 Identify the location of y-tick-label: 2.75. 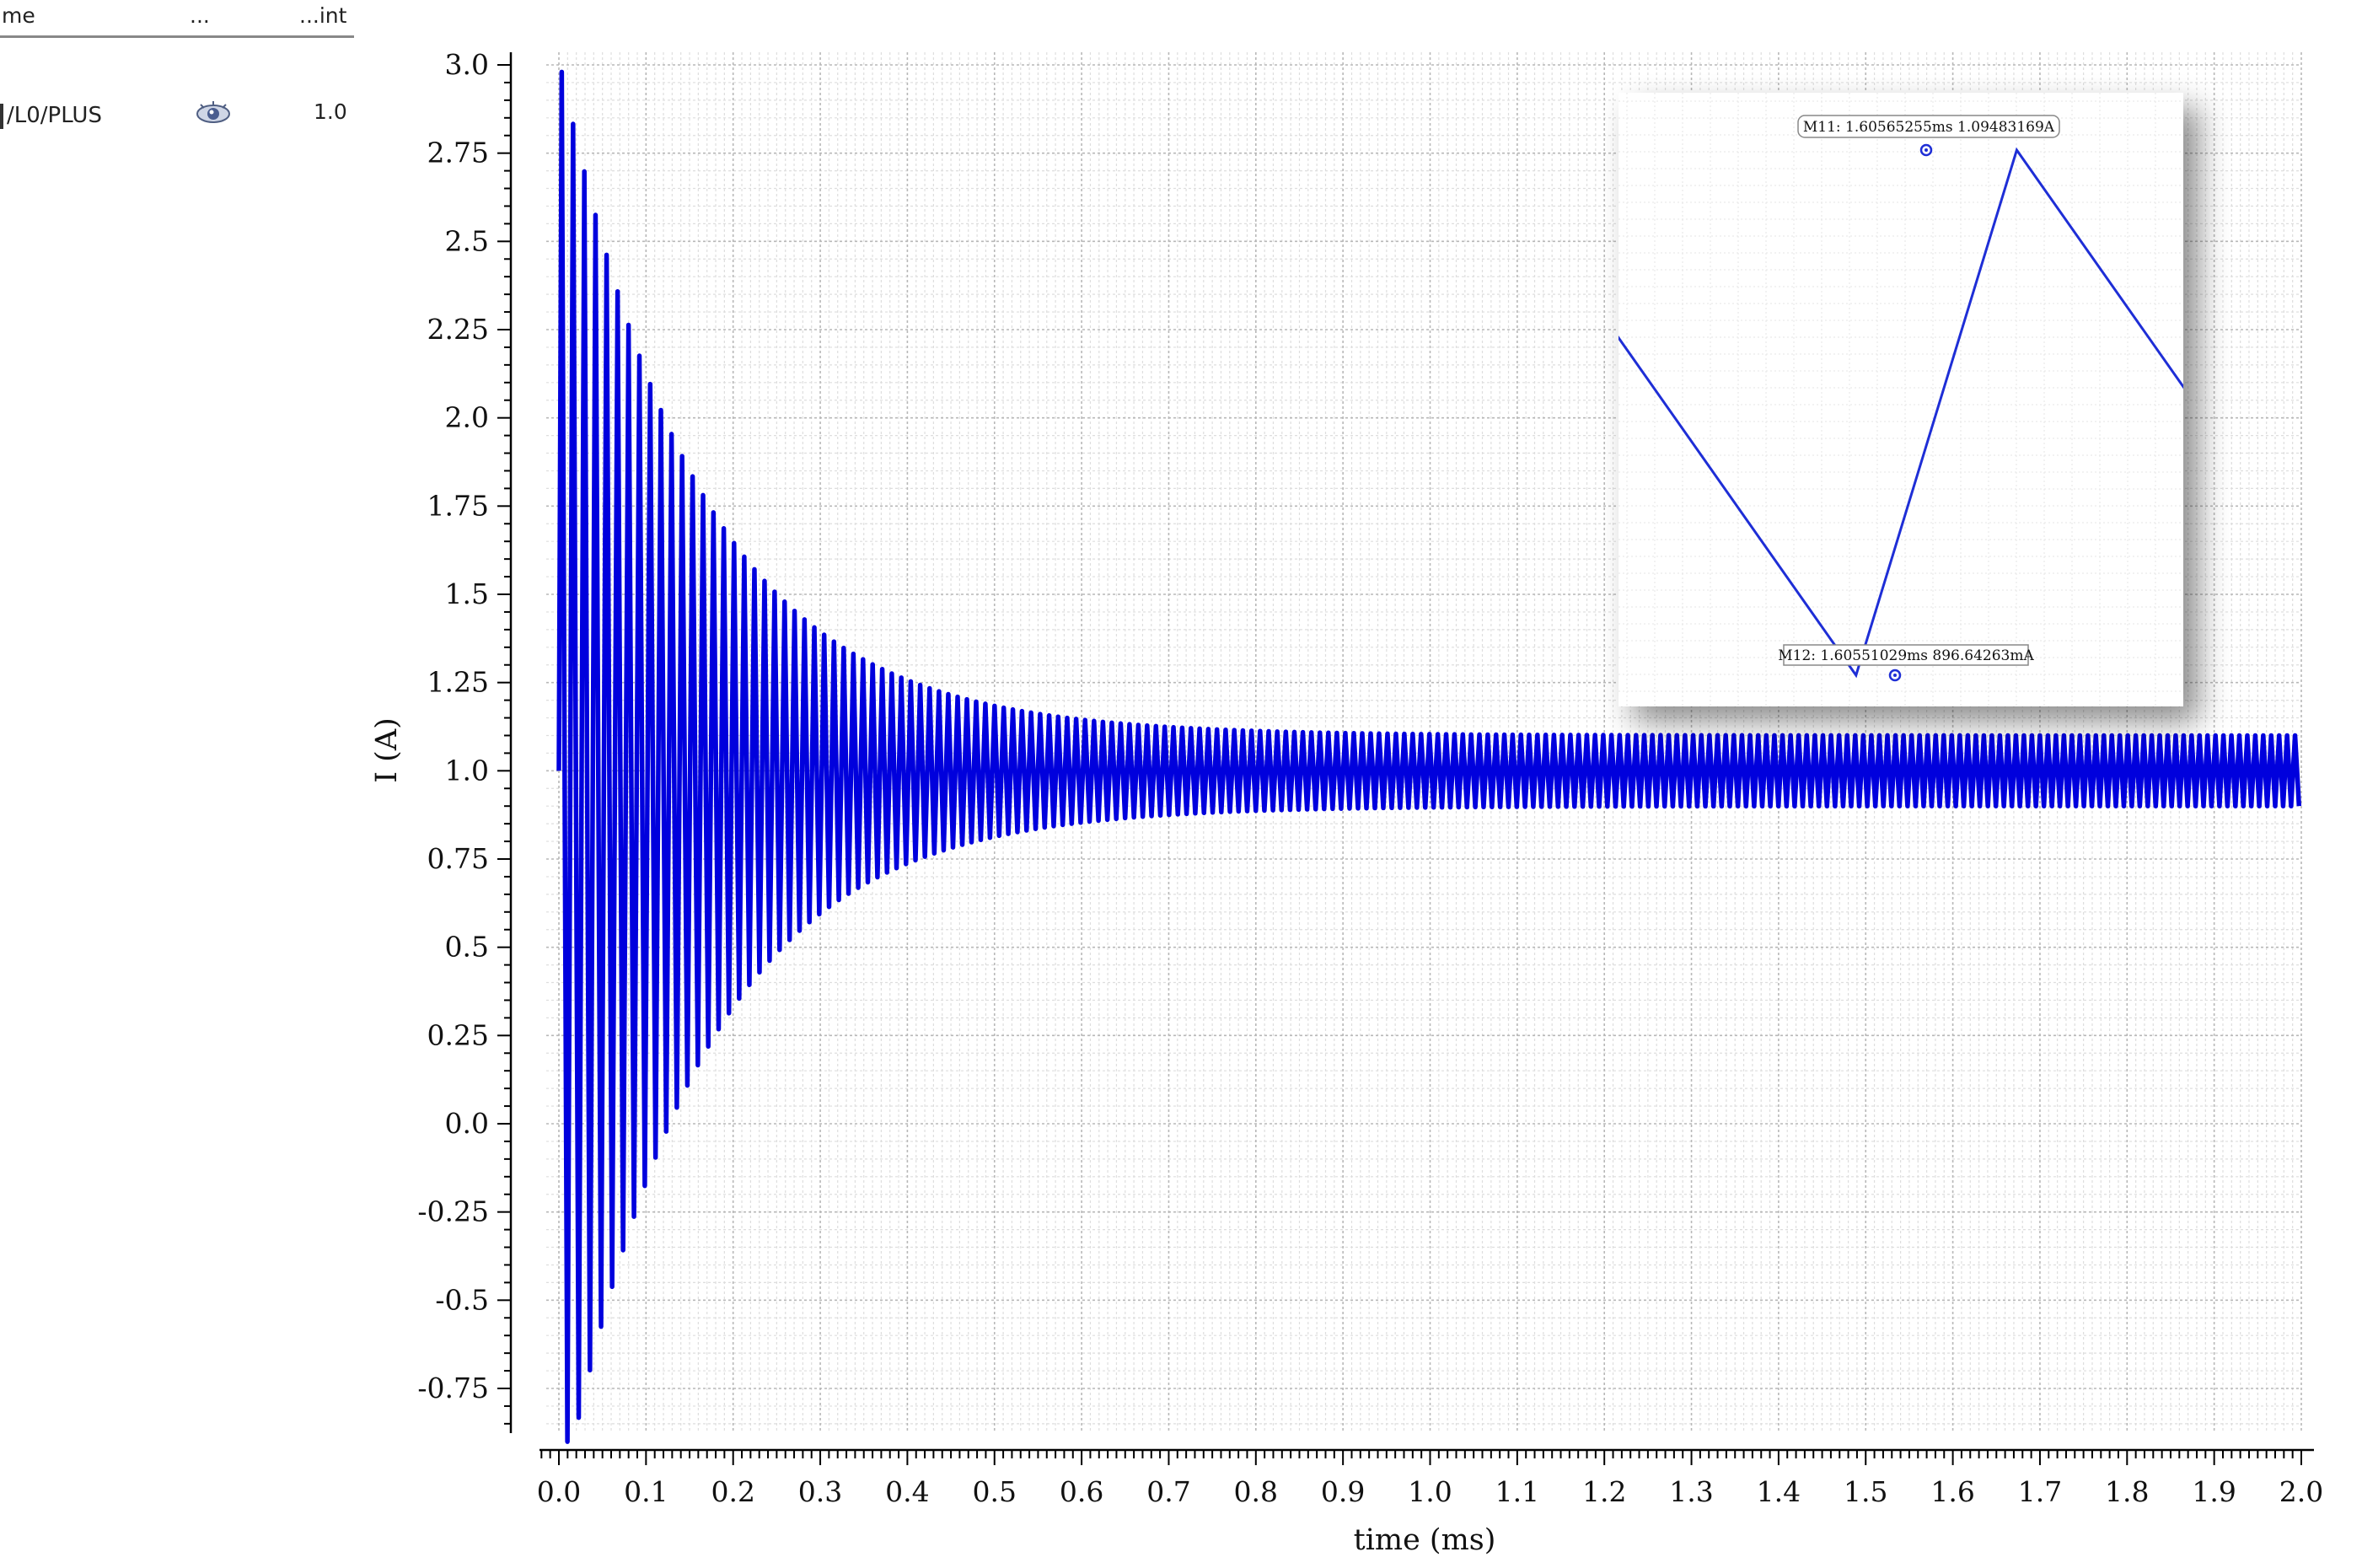
(458, 153).